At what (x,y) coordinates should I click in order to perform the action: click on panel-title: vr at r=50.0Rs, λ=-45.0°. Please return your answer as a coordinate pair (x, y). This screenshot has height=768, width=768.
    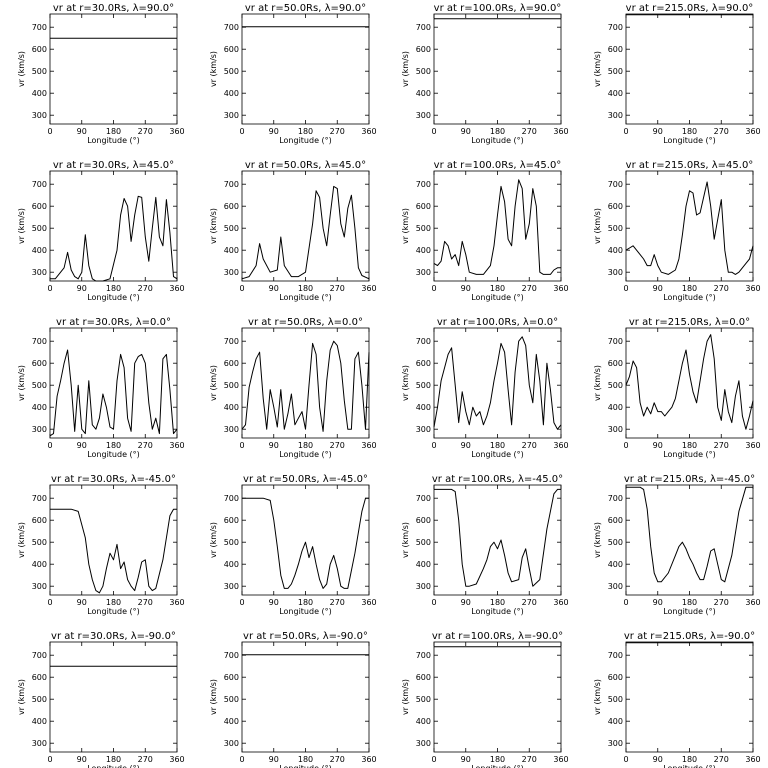
    Looking at the image, I should click on (305, 479).